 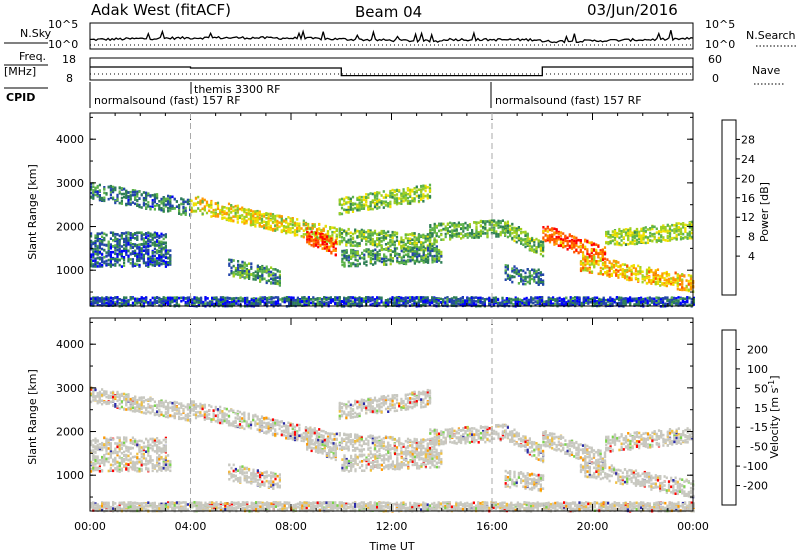 I want to click on frequency-line, so click(x=391, y=71).